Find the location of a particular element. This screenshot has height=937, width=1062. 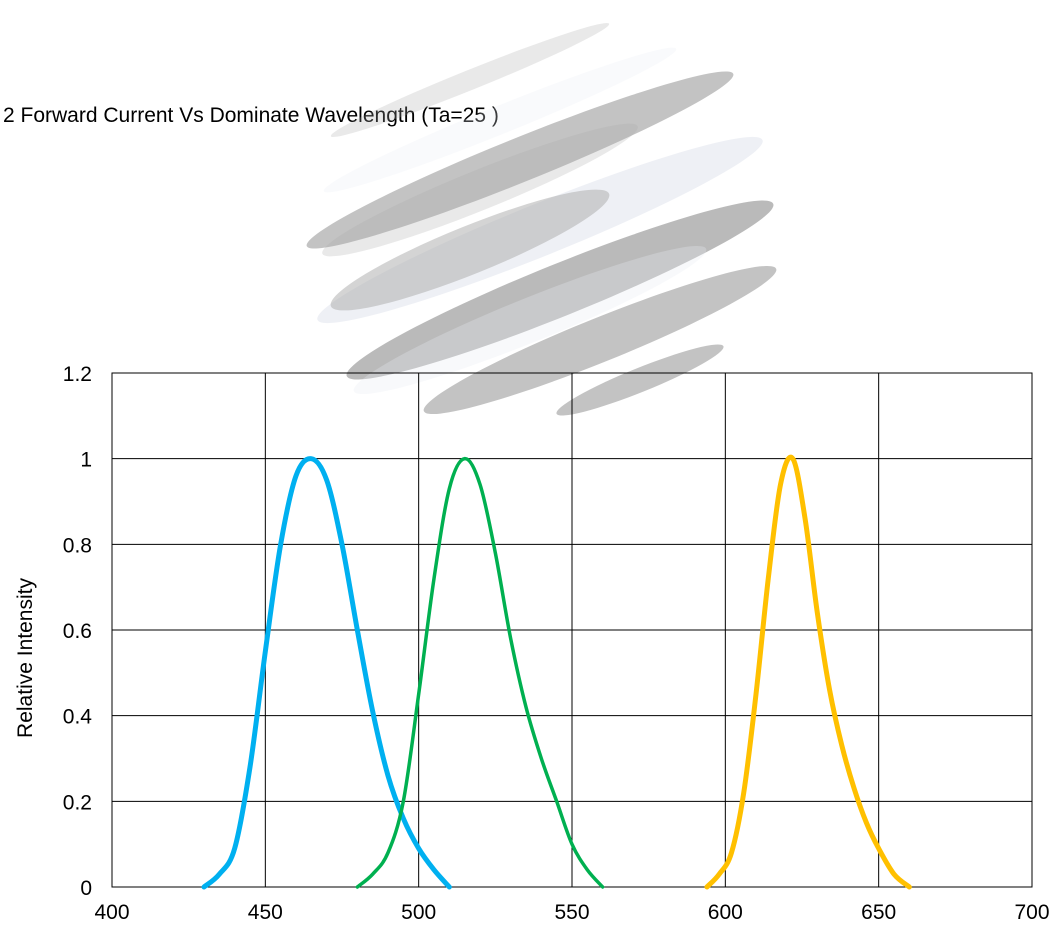

x-tick-label: 500 is located at coordinates (418, 912).